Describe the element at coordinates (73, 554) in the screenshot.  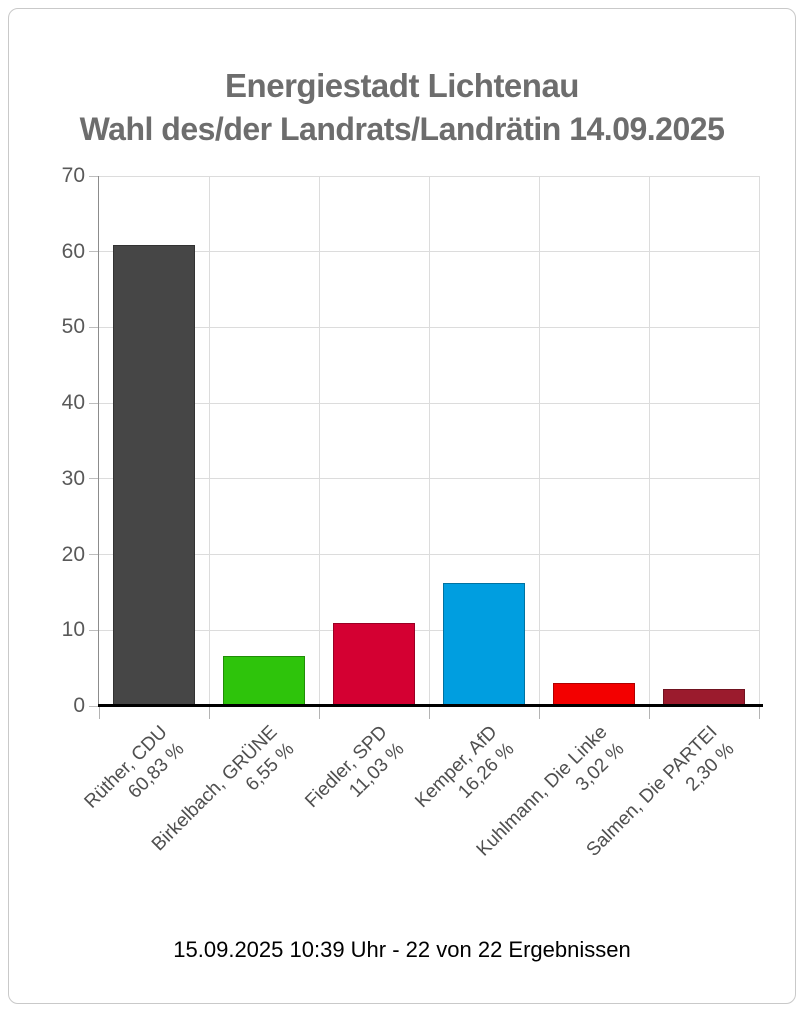
I see `y-axis-tick-label: 20` at that location.